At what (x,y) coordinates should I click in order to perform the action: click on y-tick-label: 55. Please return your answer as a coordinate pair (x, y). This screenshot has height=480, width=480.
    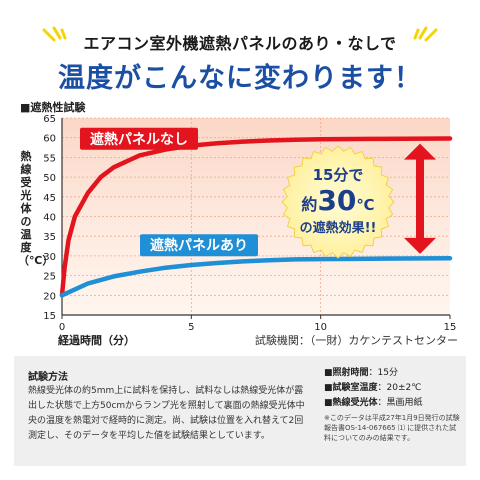
    Looking at the image, I should click on (49, 158).